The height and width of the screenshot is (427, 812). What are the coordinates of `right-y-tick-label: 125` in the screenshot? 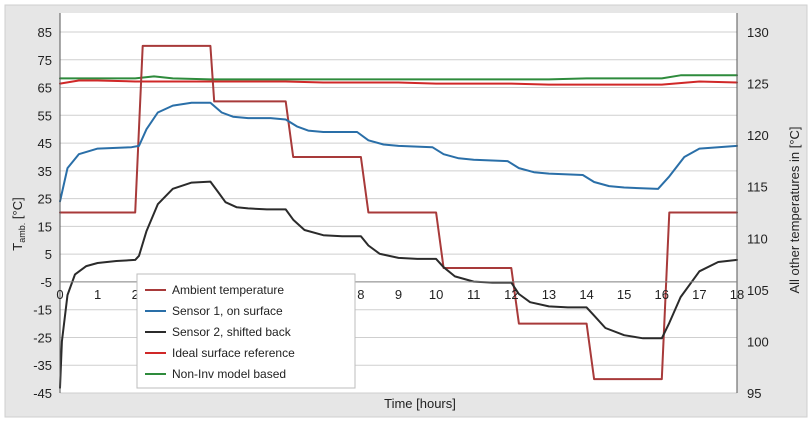 It's located at (758, 84).